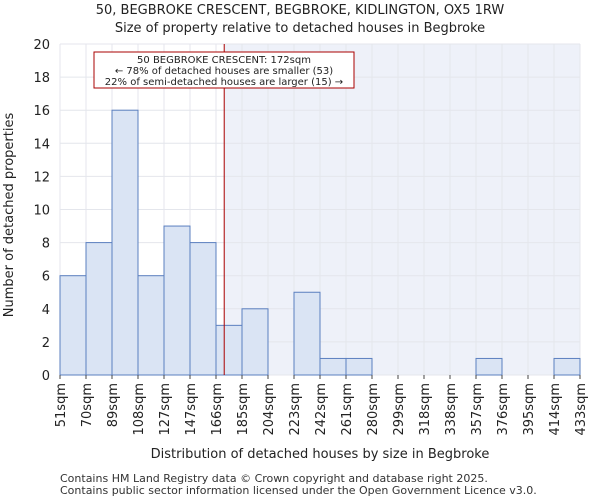 The image size is (600, 500). Describe the element at coordinates (46, 376) in the screenshot. I see `y-tick-label: 0` at that location.